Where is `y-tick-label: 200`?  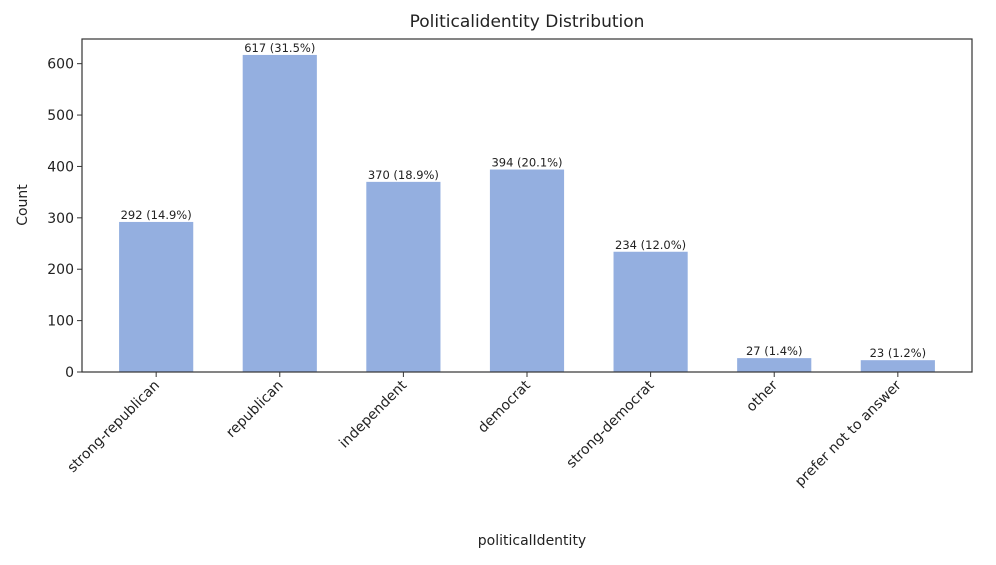 y-tick-label: 200 is located at coordinates (60, 270).